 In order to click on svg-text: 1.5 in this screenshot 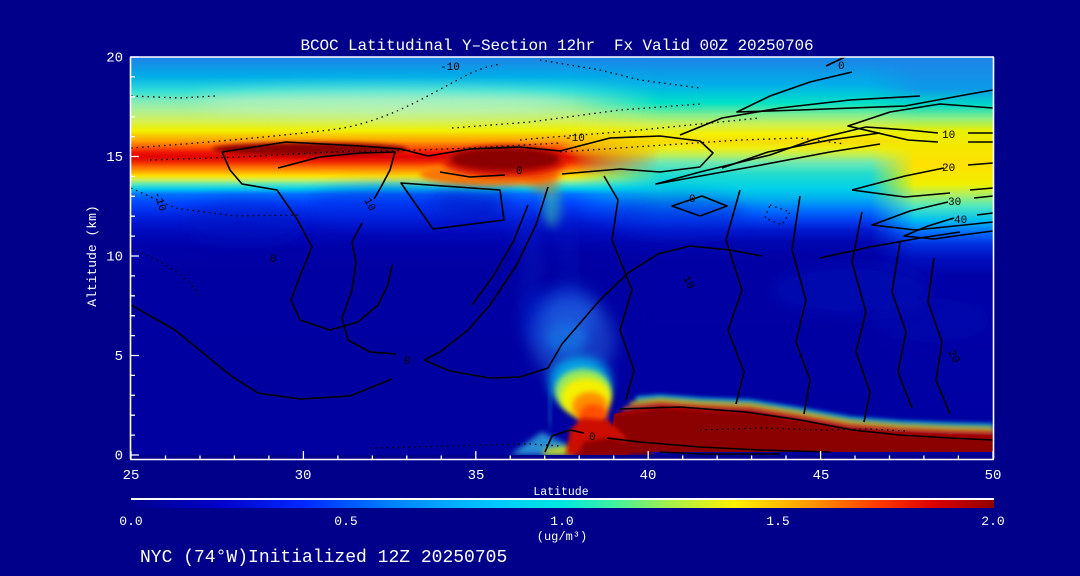, I will do `click(777, 521)`.